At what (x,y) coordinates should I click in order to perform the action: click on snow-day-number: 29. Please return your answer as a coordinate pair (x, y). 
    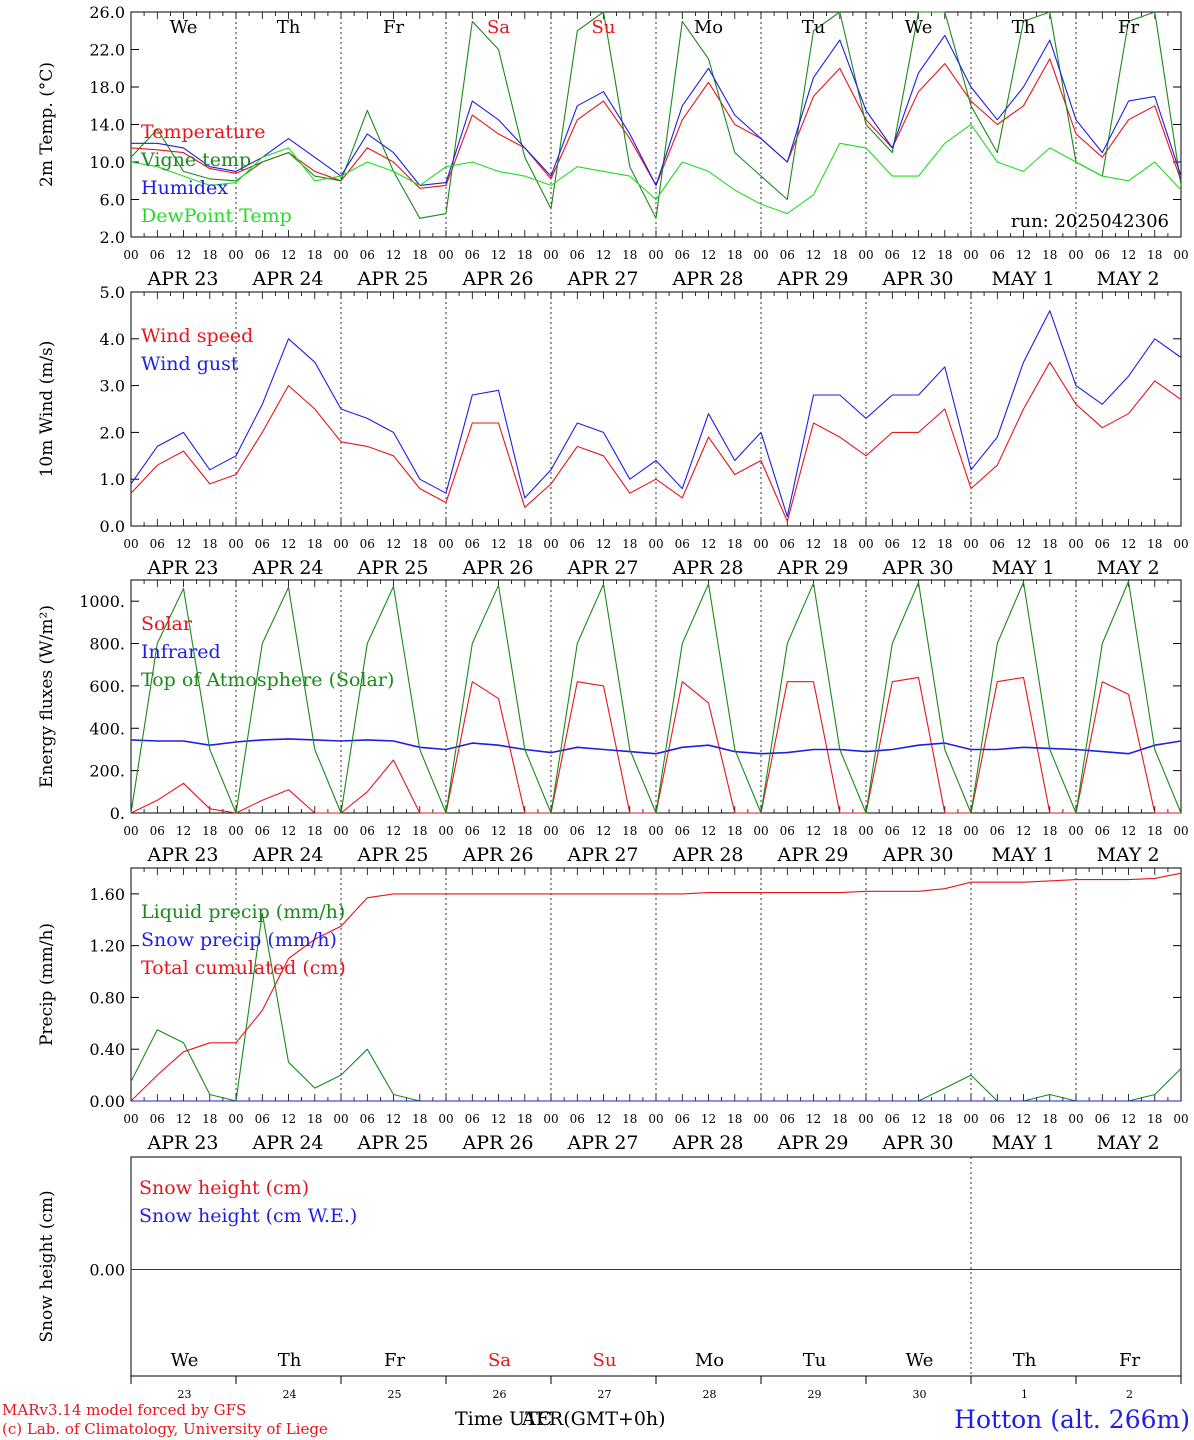
    Looking at the image, I should click on (815, 1394).